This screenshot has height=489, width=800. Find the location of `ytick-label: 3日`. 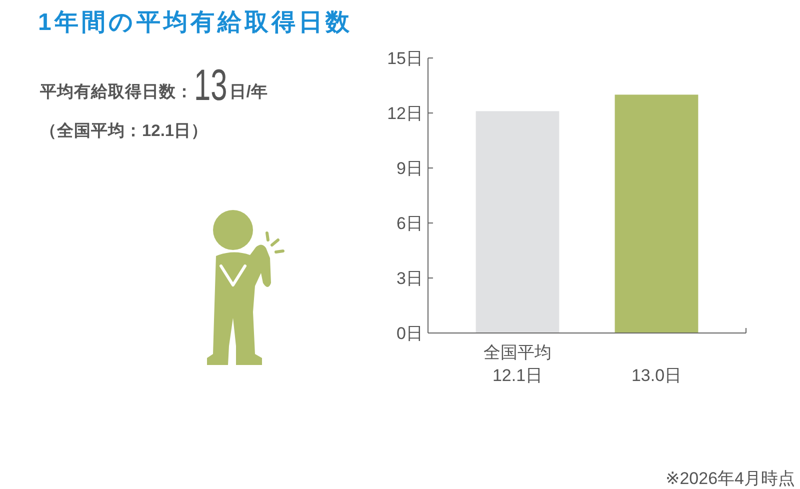

ytick-label: 3日 is located at coordinates (409, 278).